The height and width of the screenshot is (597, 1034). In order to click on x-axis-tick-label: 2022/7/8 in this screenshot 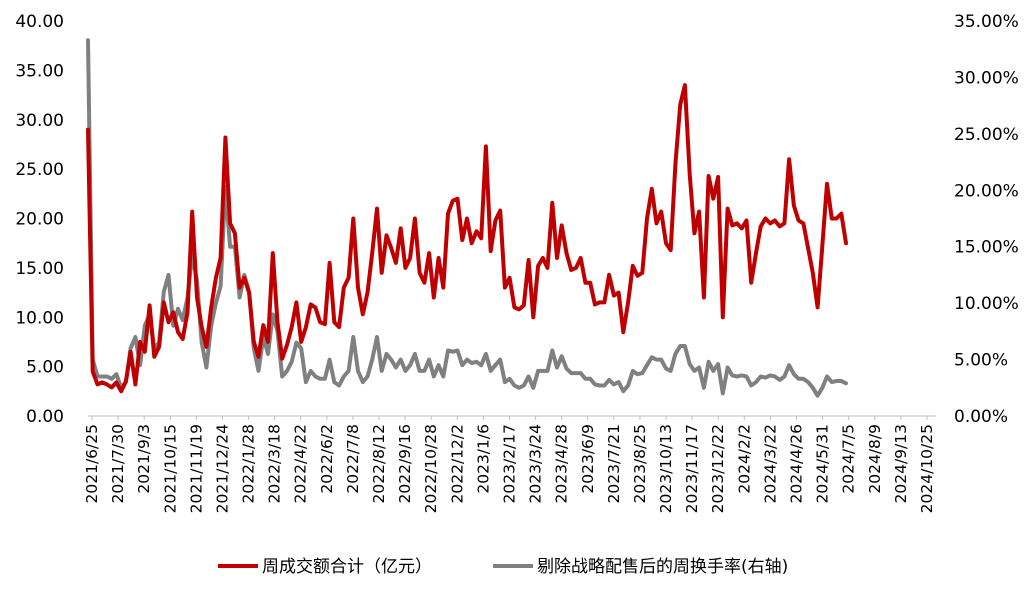, I will do `click(353, 459)`.